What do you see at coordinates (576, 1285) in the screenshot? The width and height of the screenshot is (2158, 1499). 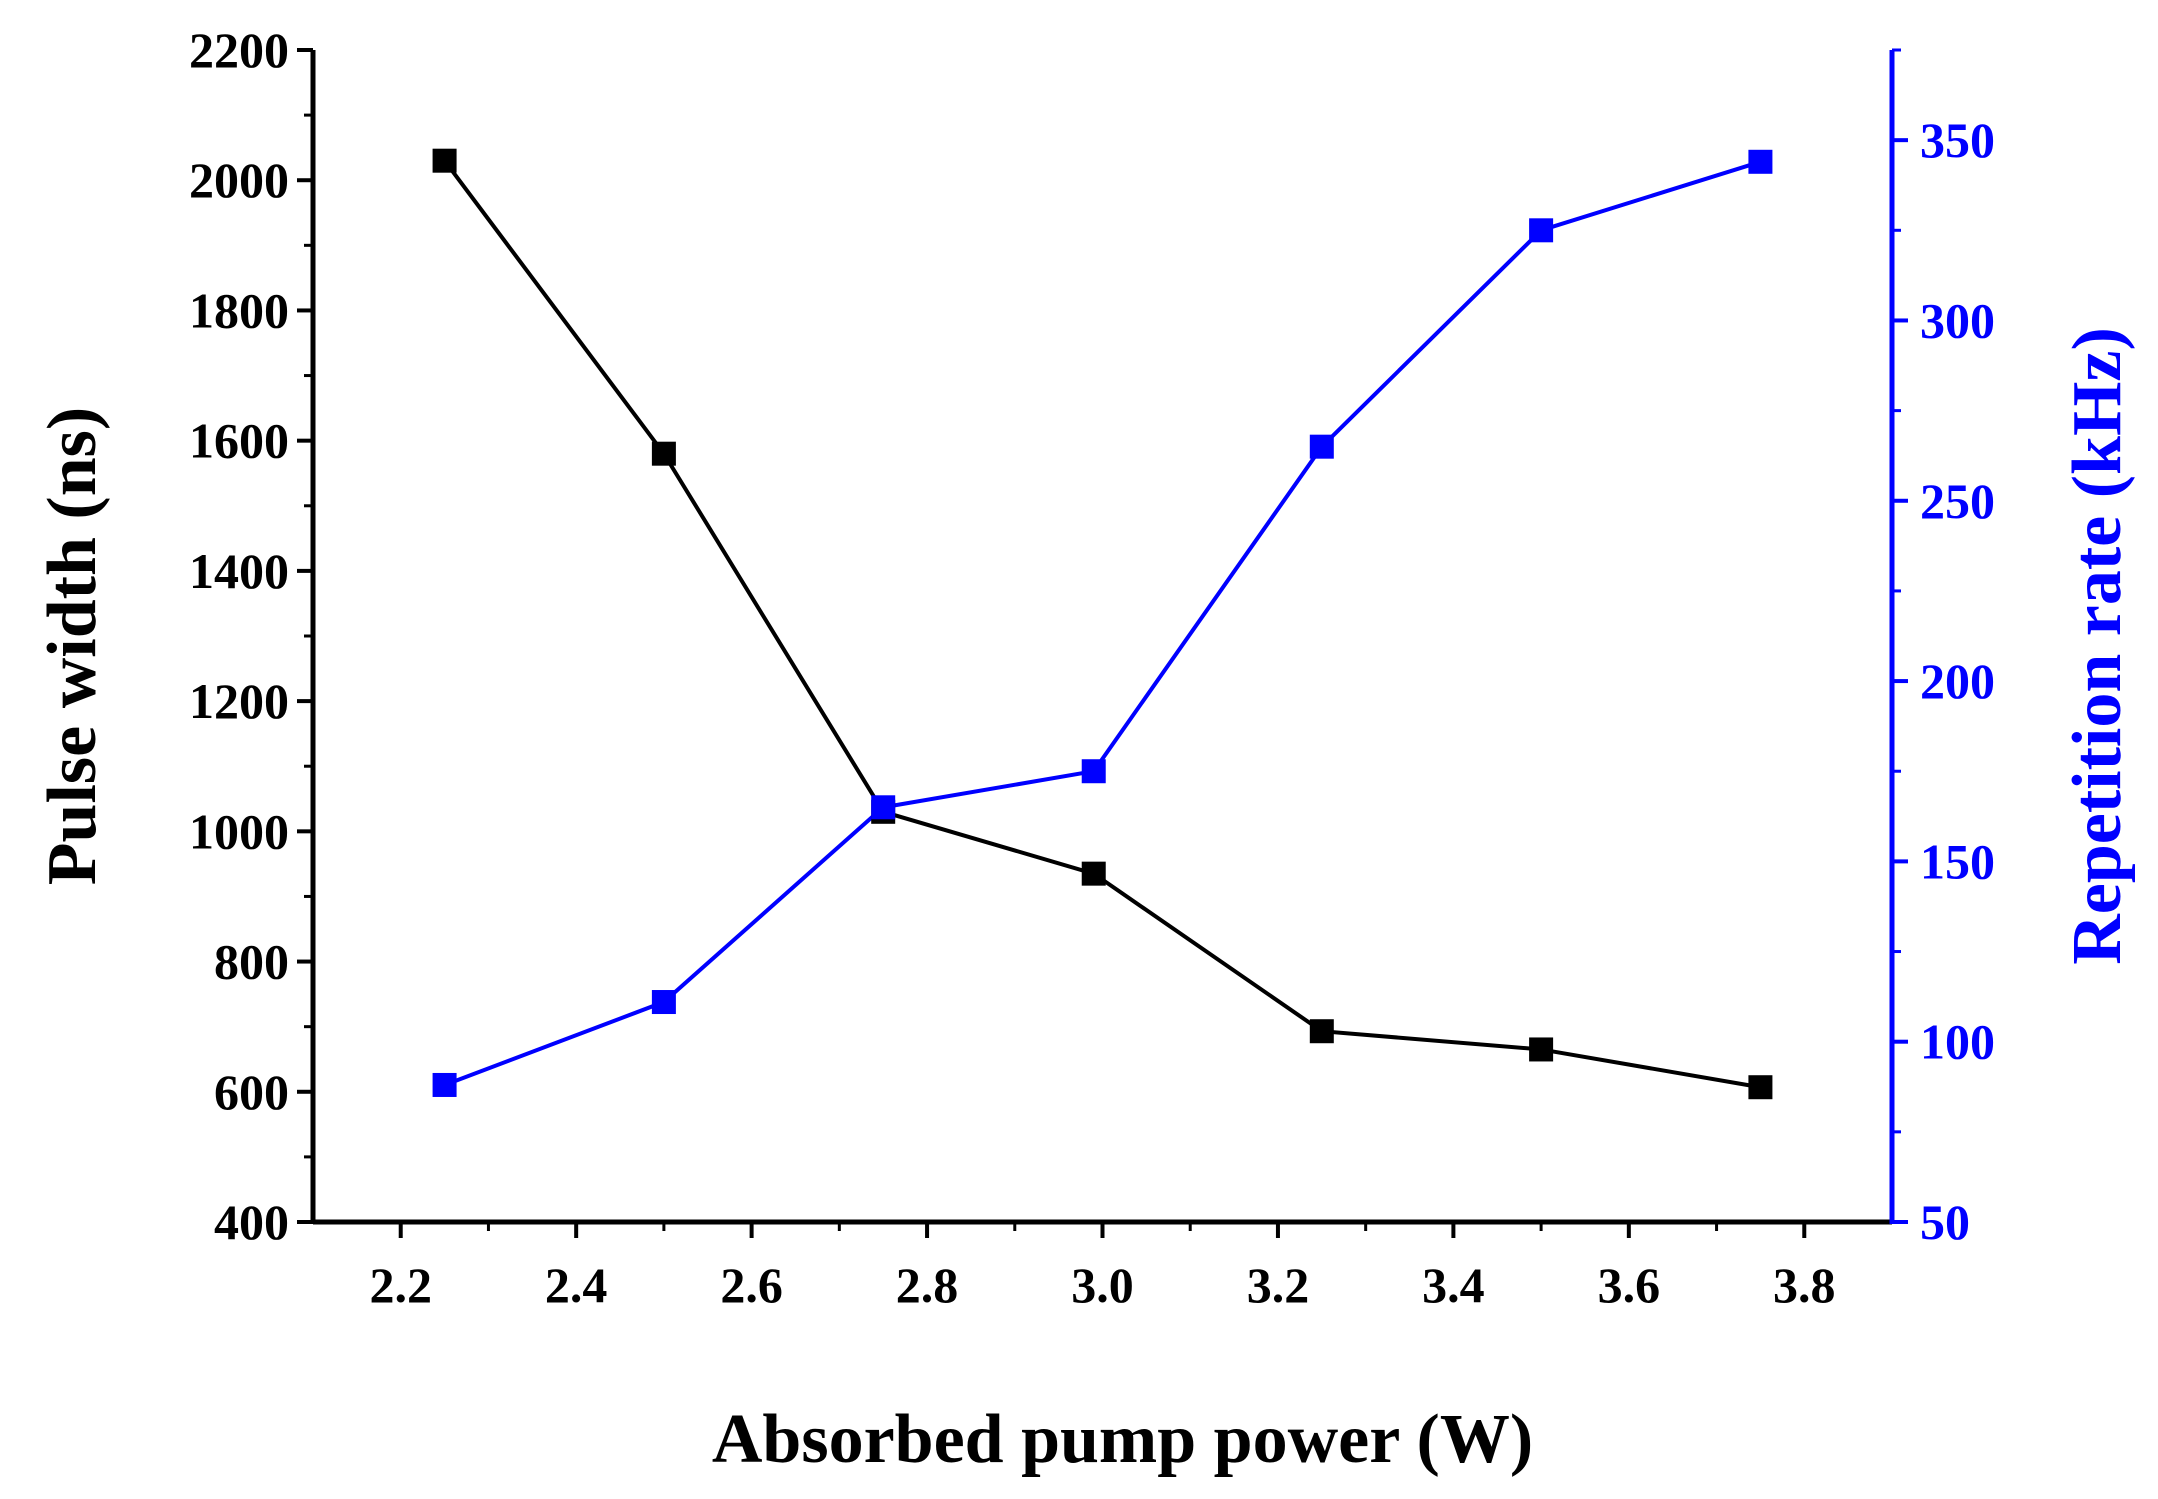 I see `x-tick-label: 2.4` at bounding box center [576, 1285].